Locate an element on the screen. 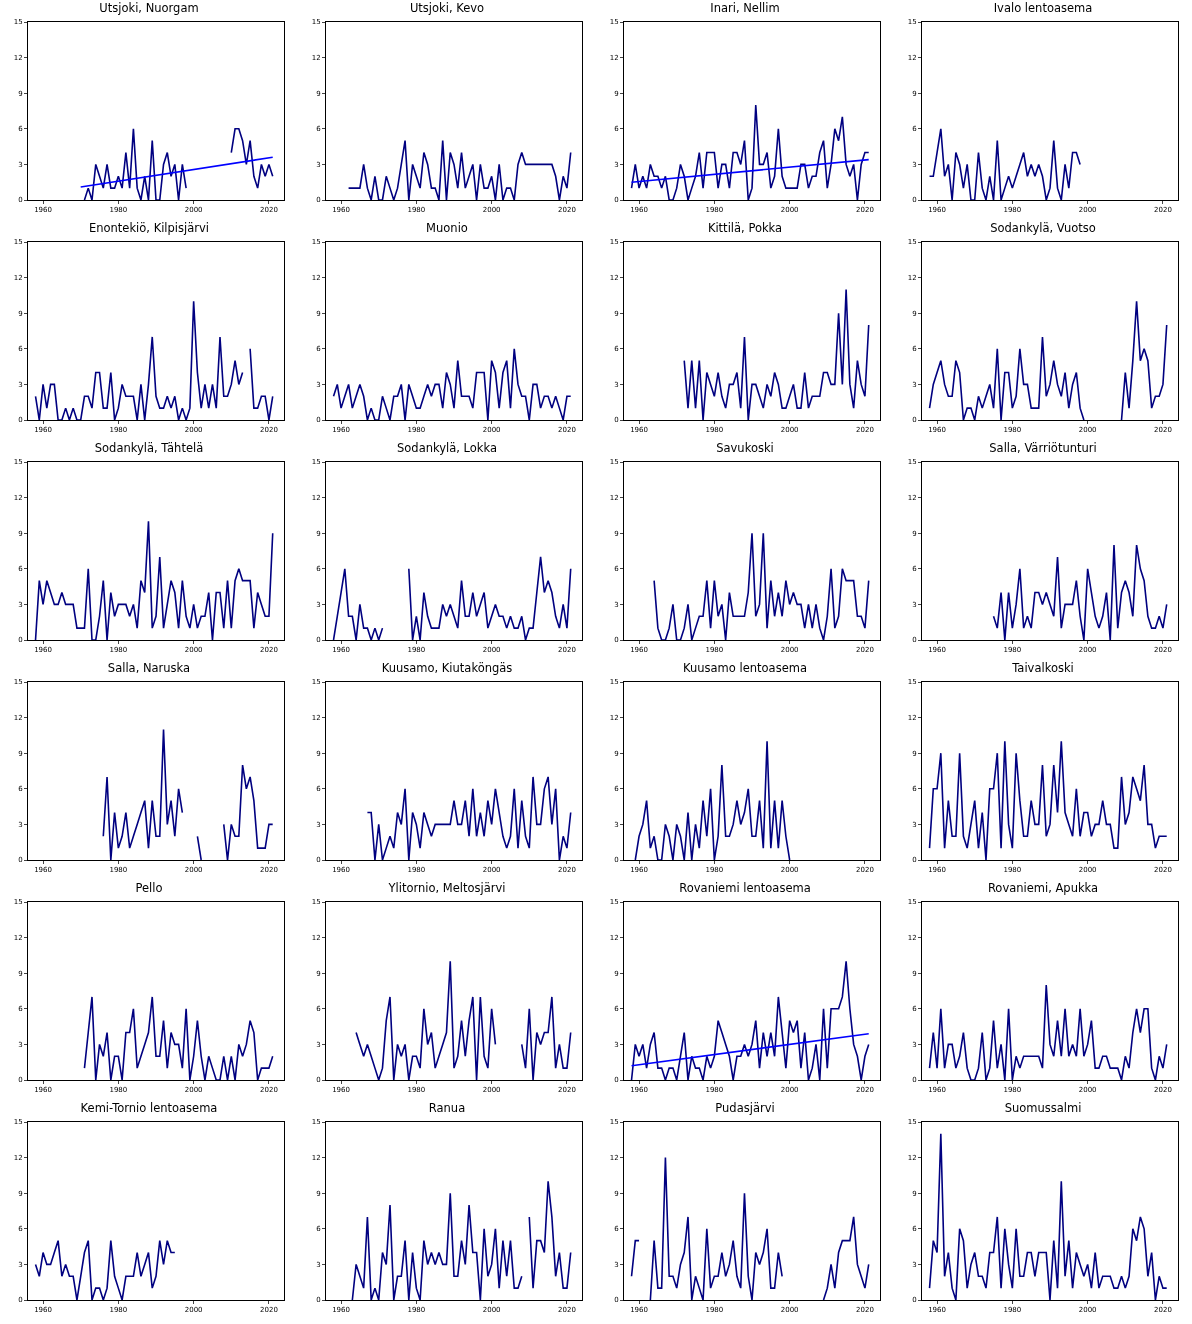  chart-title: Kittilä, Pokka is located at coordinates (745, 228).